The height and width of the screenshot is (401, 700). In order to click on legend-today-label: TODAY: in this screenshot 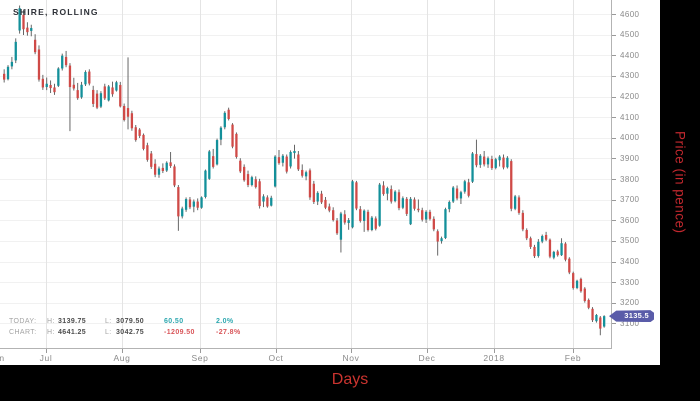, I will do `click(23, 321)`.